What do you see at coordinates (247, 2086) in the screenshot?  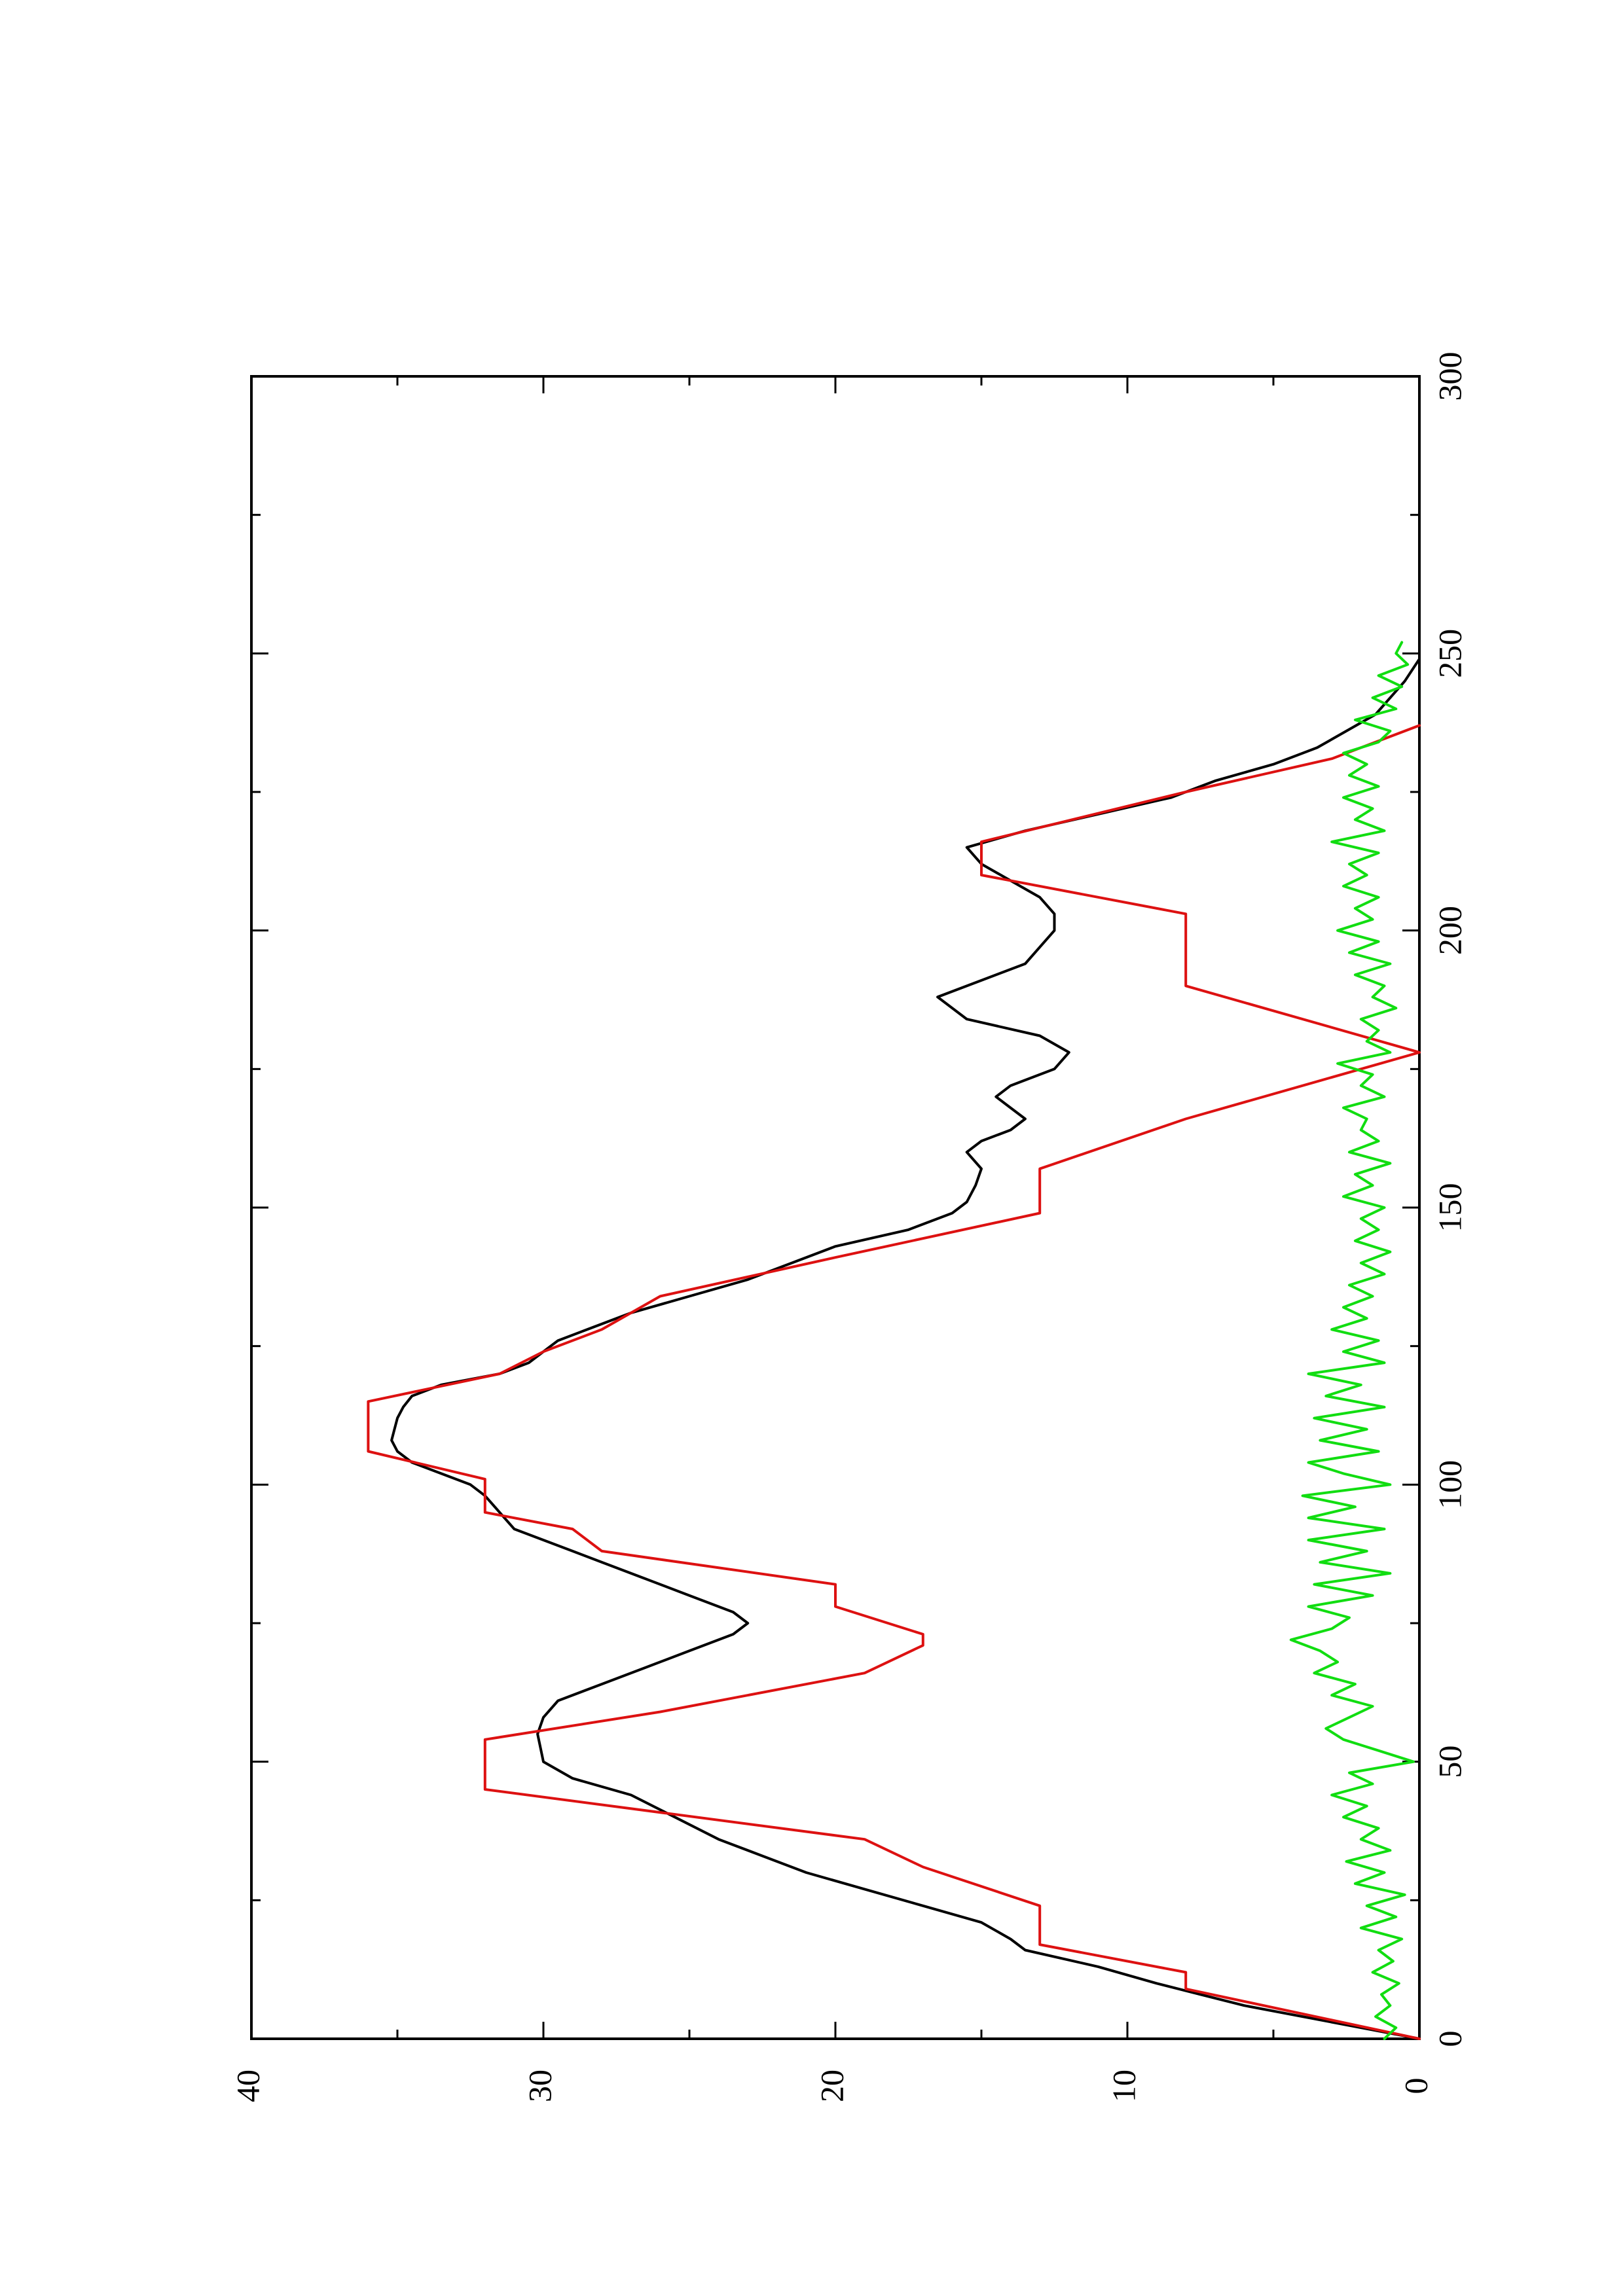 I see `y-tick-label: 40` at bounding box center [247, 2086].